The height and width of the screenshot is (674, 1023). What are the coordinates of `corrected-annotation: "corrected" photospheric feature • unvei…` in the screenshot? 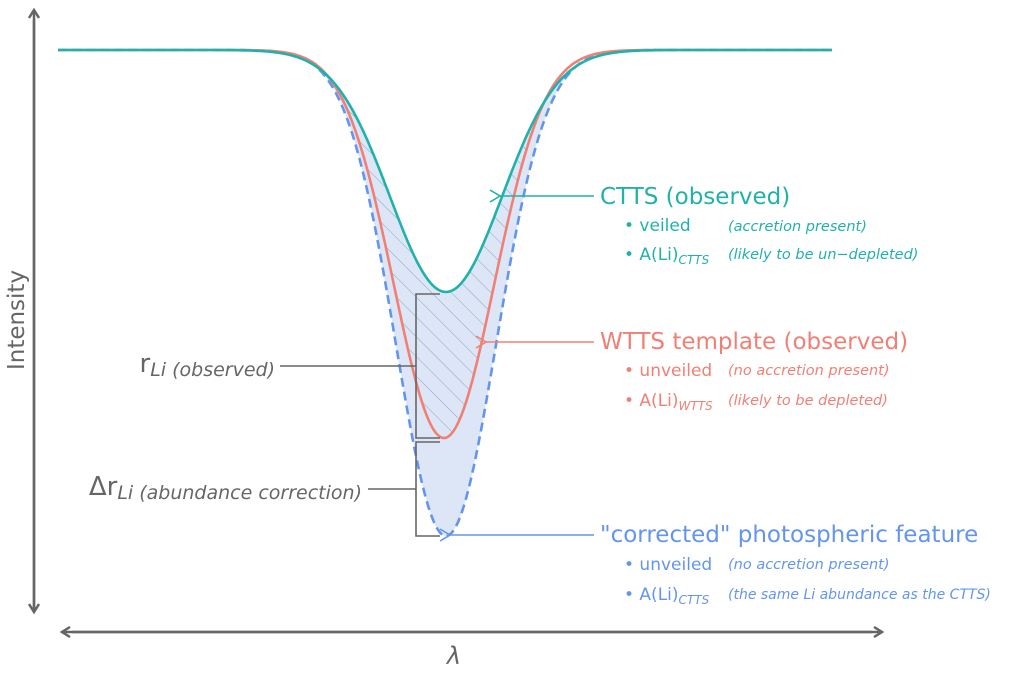 It's located at (795, 564).